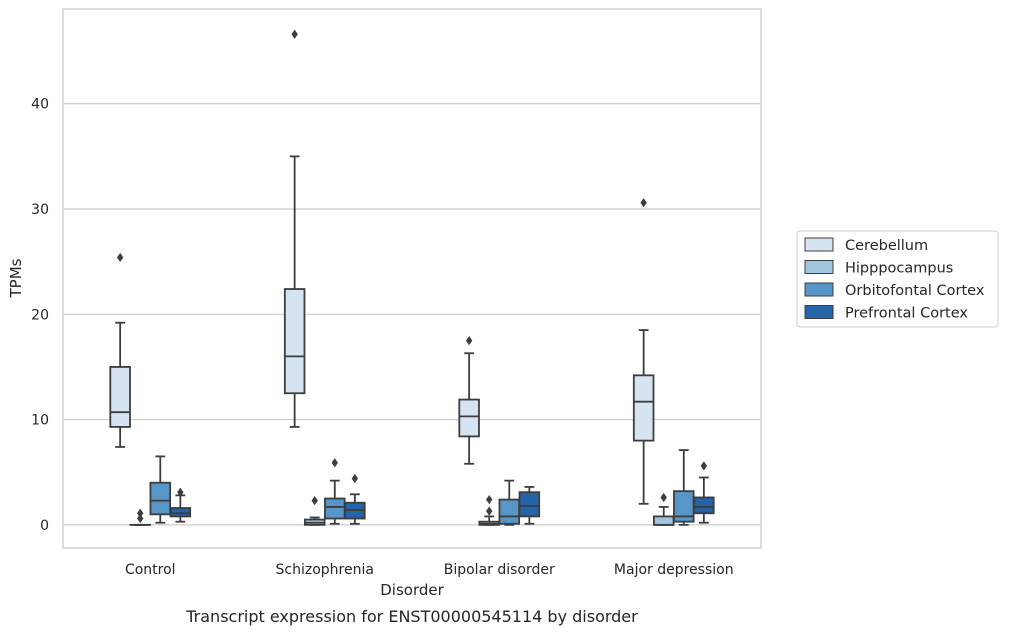 The image size is (1009, 634). Describe the element at coordinates (40, 105) in the screenshot. I see `y-tick-label: 40` at that location.